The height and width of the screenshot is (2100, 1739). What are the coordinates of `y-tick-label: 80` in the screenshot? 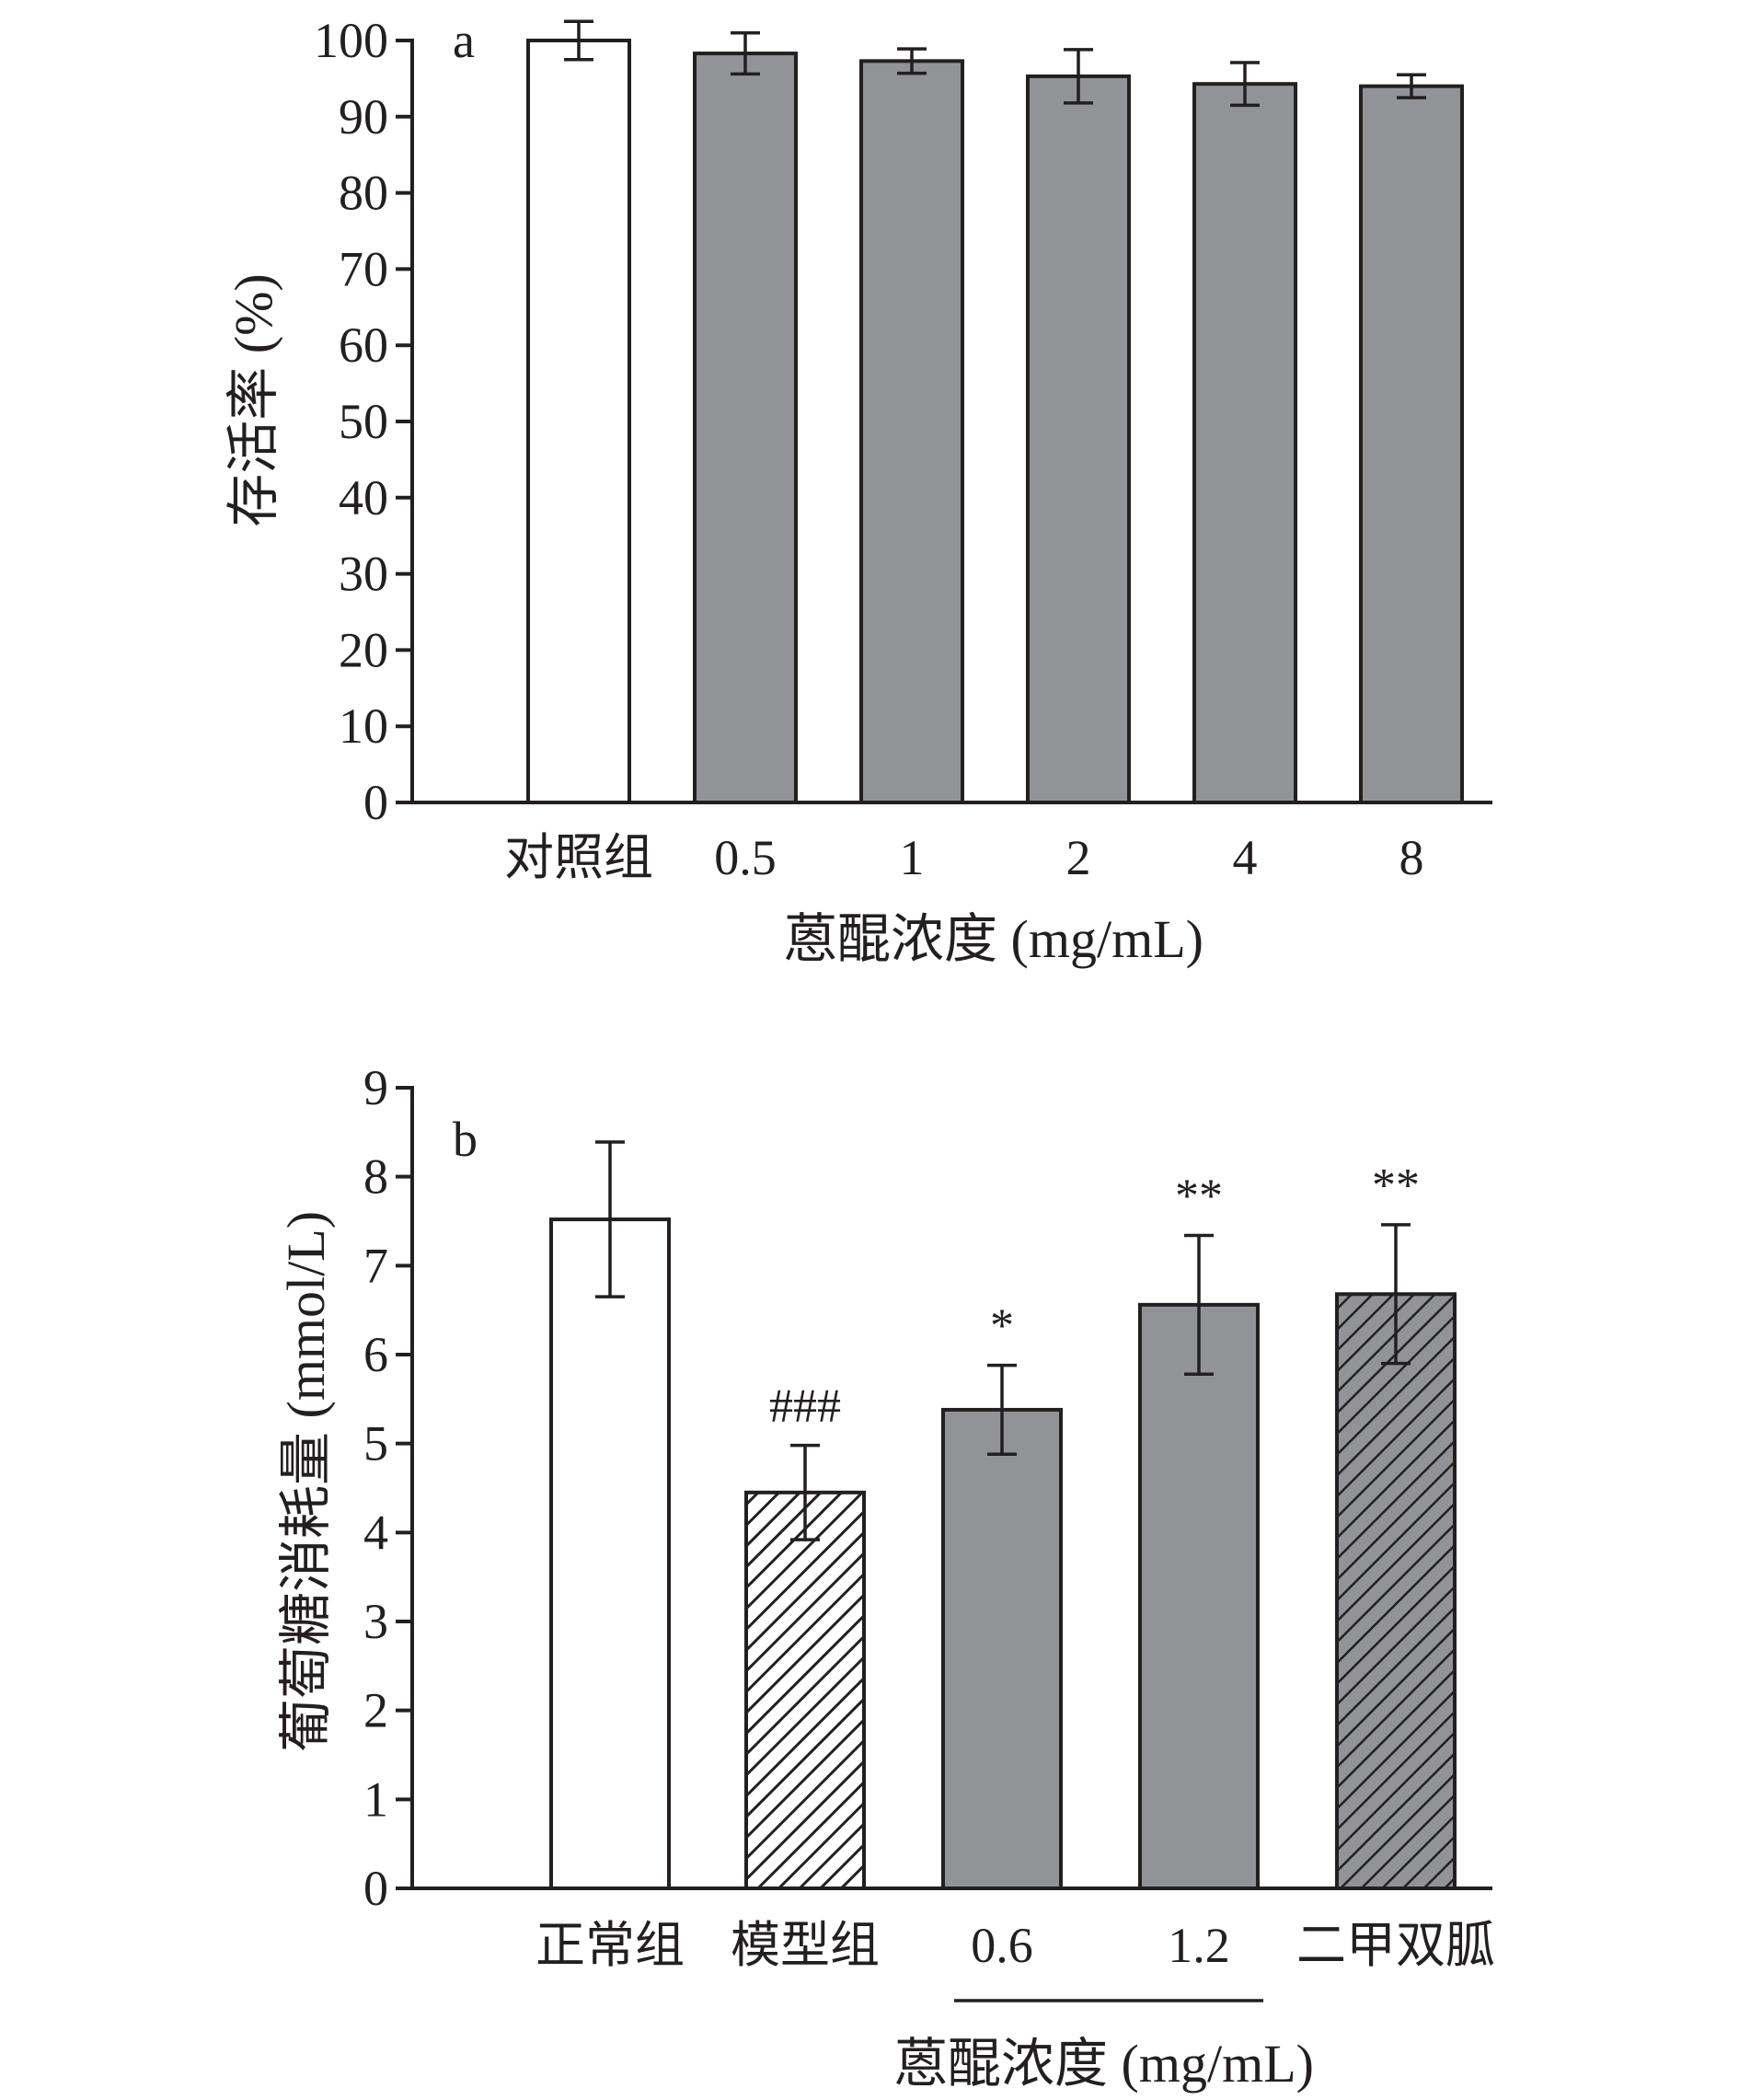 It's located at (364, 193).